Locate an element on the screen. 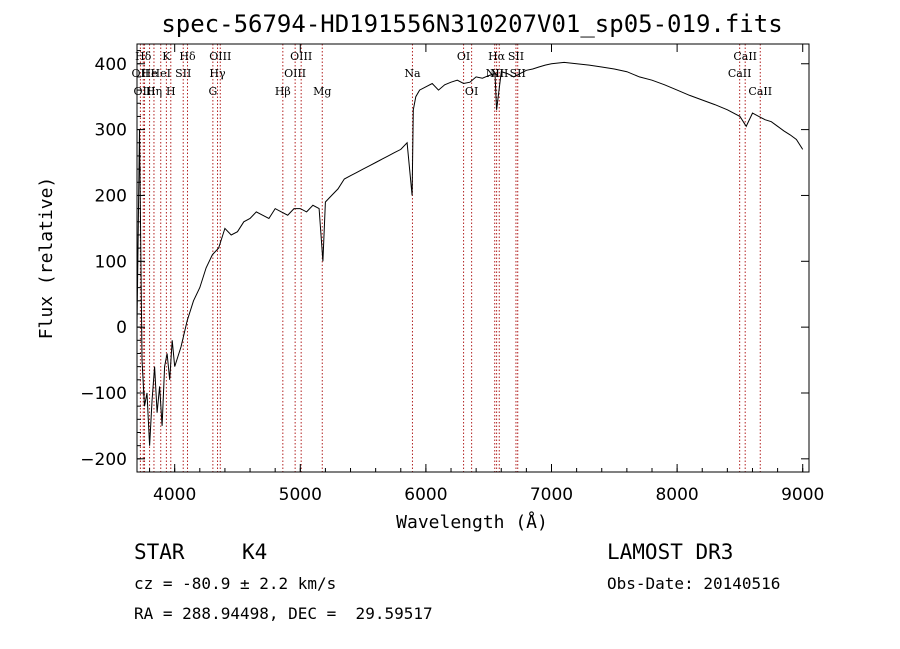  survey-label: LAMOST DR3 is located at coordinates (670, 552).